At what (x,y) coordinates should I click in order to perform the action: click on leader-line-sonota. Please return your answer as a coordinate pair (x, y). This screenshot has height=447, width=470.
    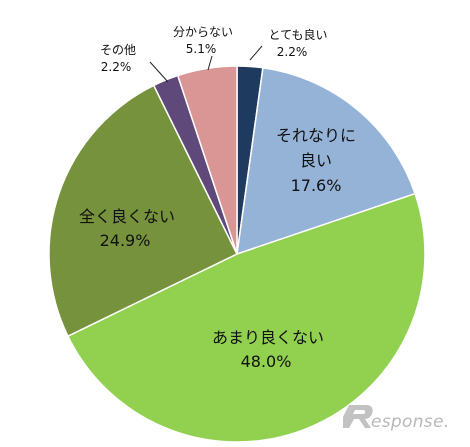
    Looking at the image, I should click on (159, 72).